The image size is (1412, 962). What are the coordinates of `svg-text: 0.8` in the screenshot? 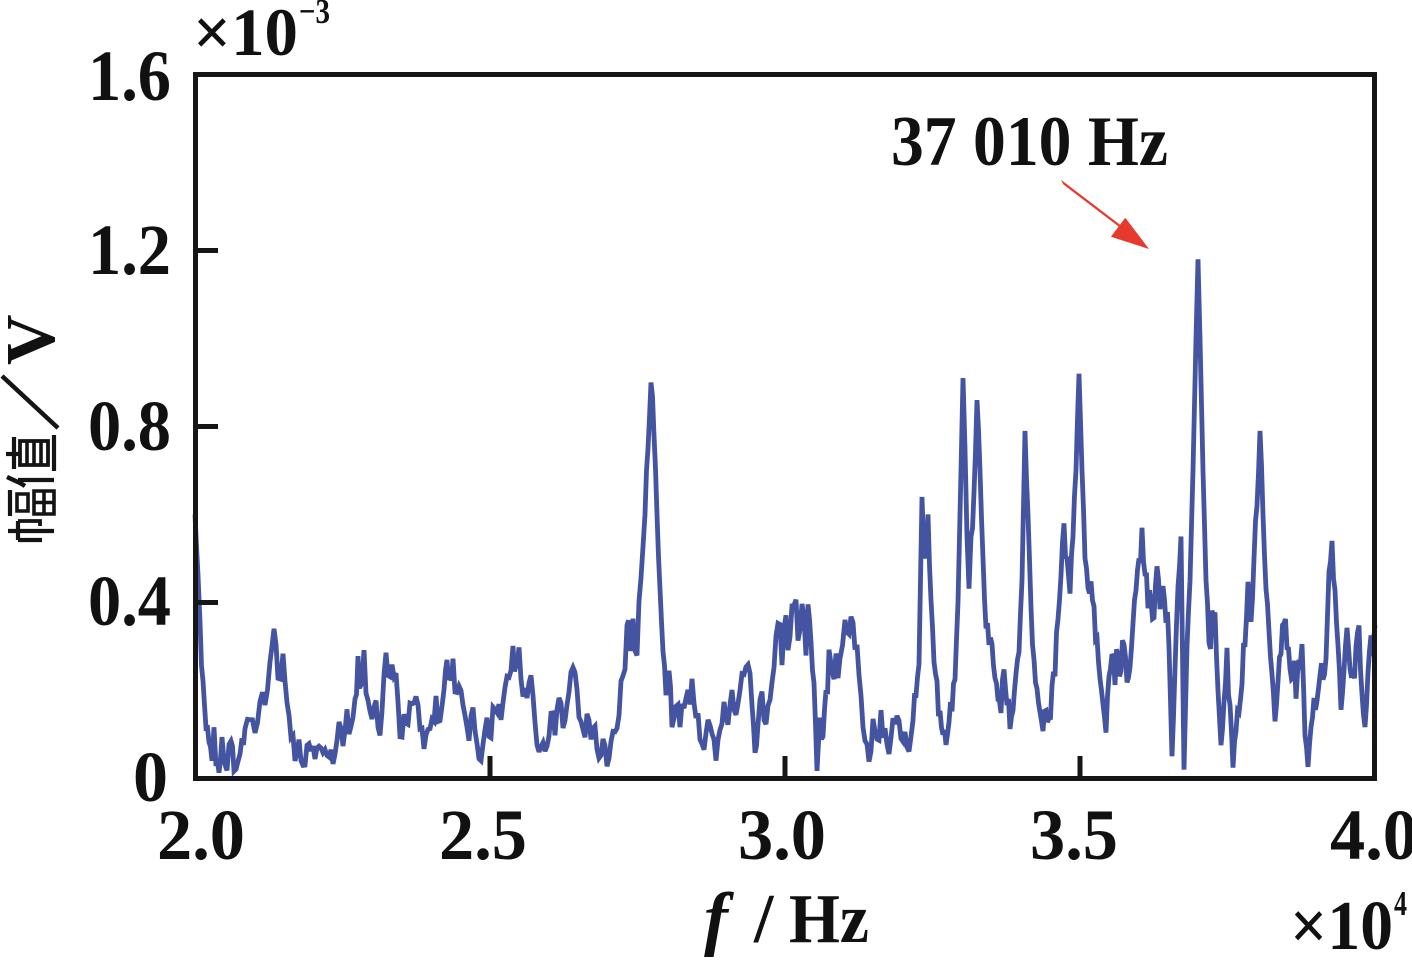 It's located at (129, 426).